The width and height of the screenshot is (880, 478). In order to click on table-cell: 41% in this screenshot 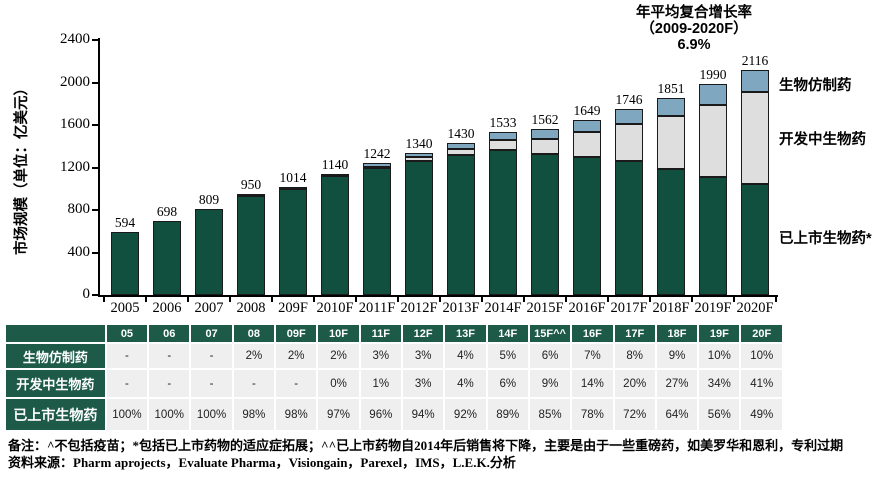, I will do `click(761, 383)`.